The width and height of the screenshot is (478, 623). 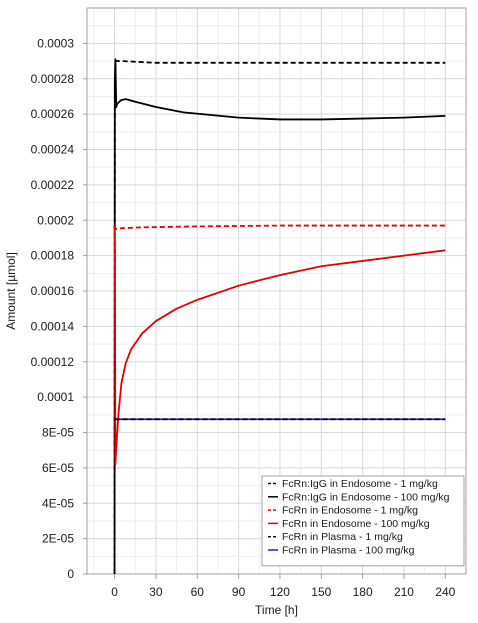 I want to click on y-tick-label: 0.00028, so click(x=53, y=79).